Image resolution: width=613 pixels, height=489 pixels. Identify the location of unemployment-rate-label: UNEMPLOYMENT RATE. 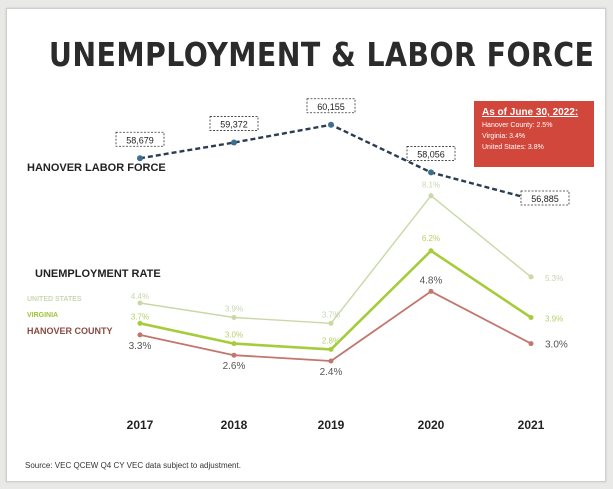
(98, 274).